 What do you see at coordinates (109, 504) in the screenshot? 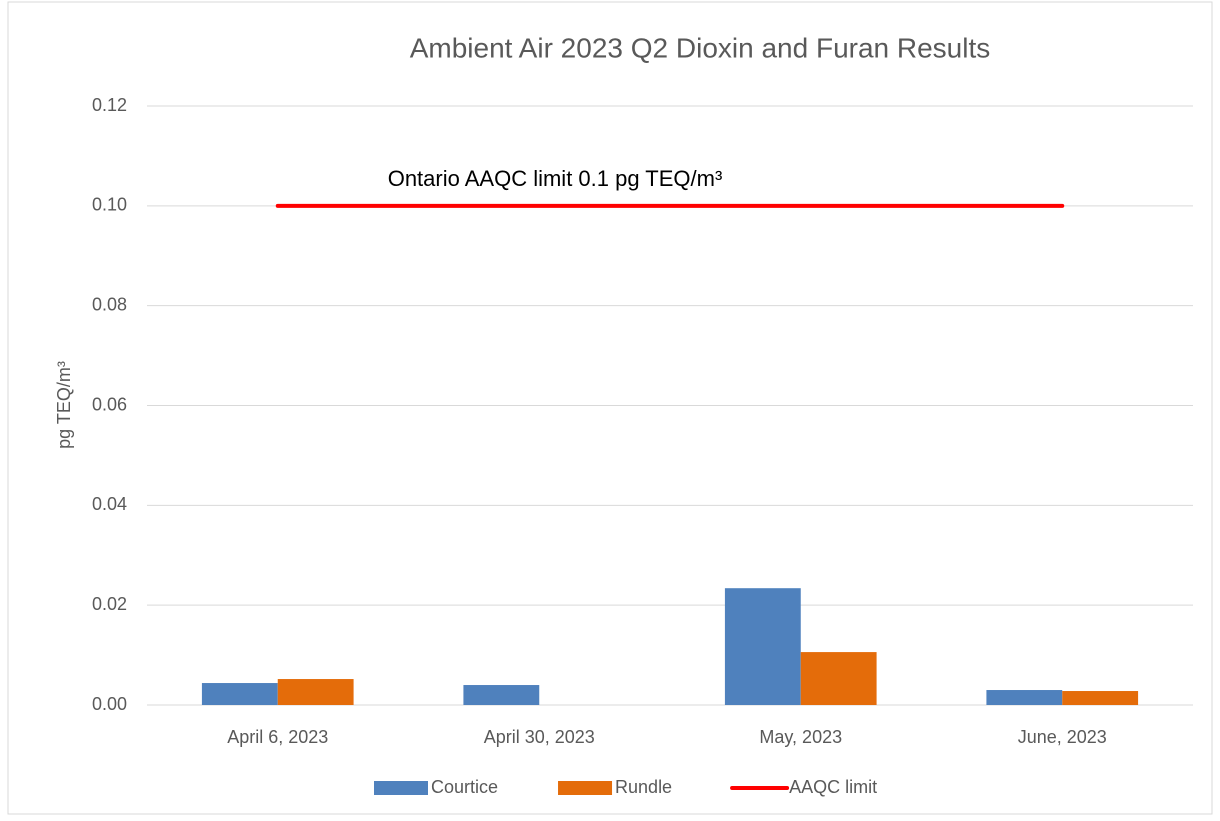
I see `y-tick-label: 0.04` at bounding box center [109, 504].